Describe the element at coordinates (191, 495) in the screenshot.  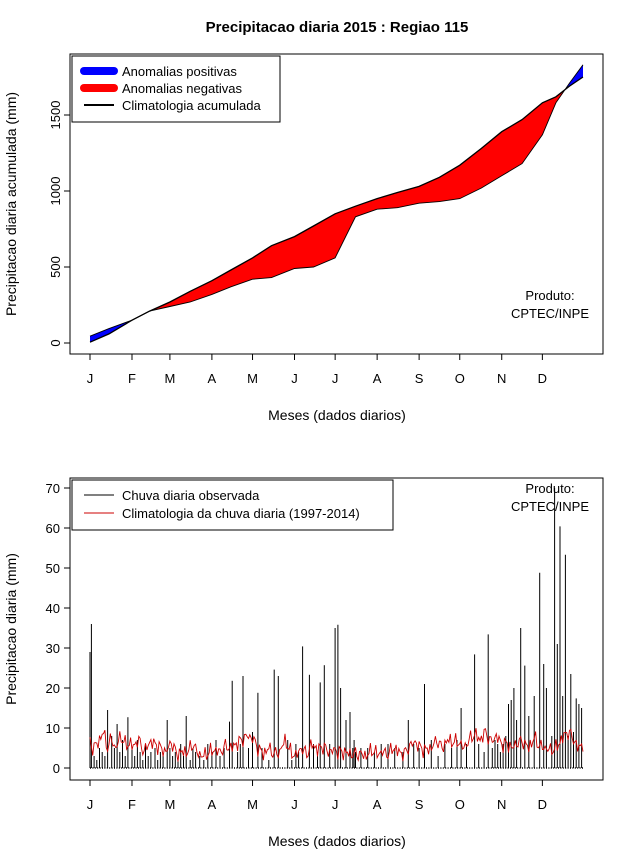
I see `legend-observed-label: Chuva diaria observada` at that location.